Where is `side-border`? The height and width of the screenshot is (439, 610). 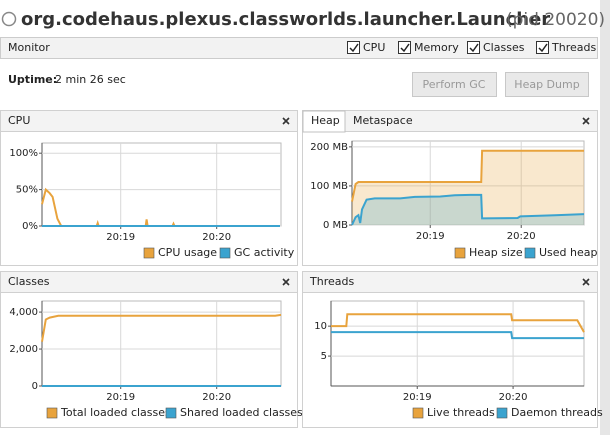
side-border is located at coordinates (605, 217).